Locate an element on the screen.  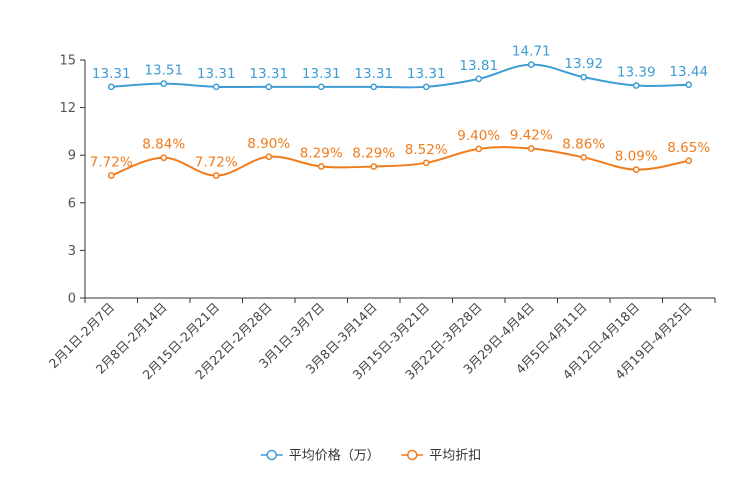
series-0-data-label: 13.44 is located at coordinates (688, 72).